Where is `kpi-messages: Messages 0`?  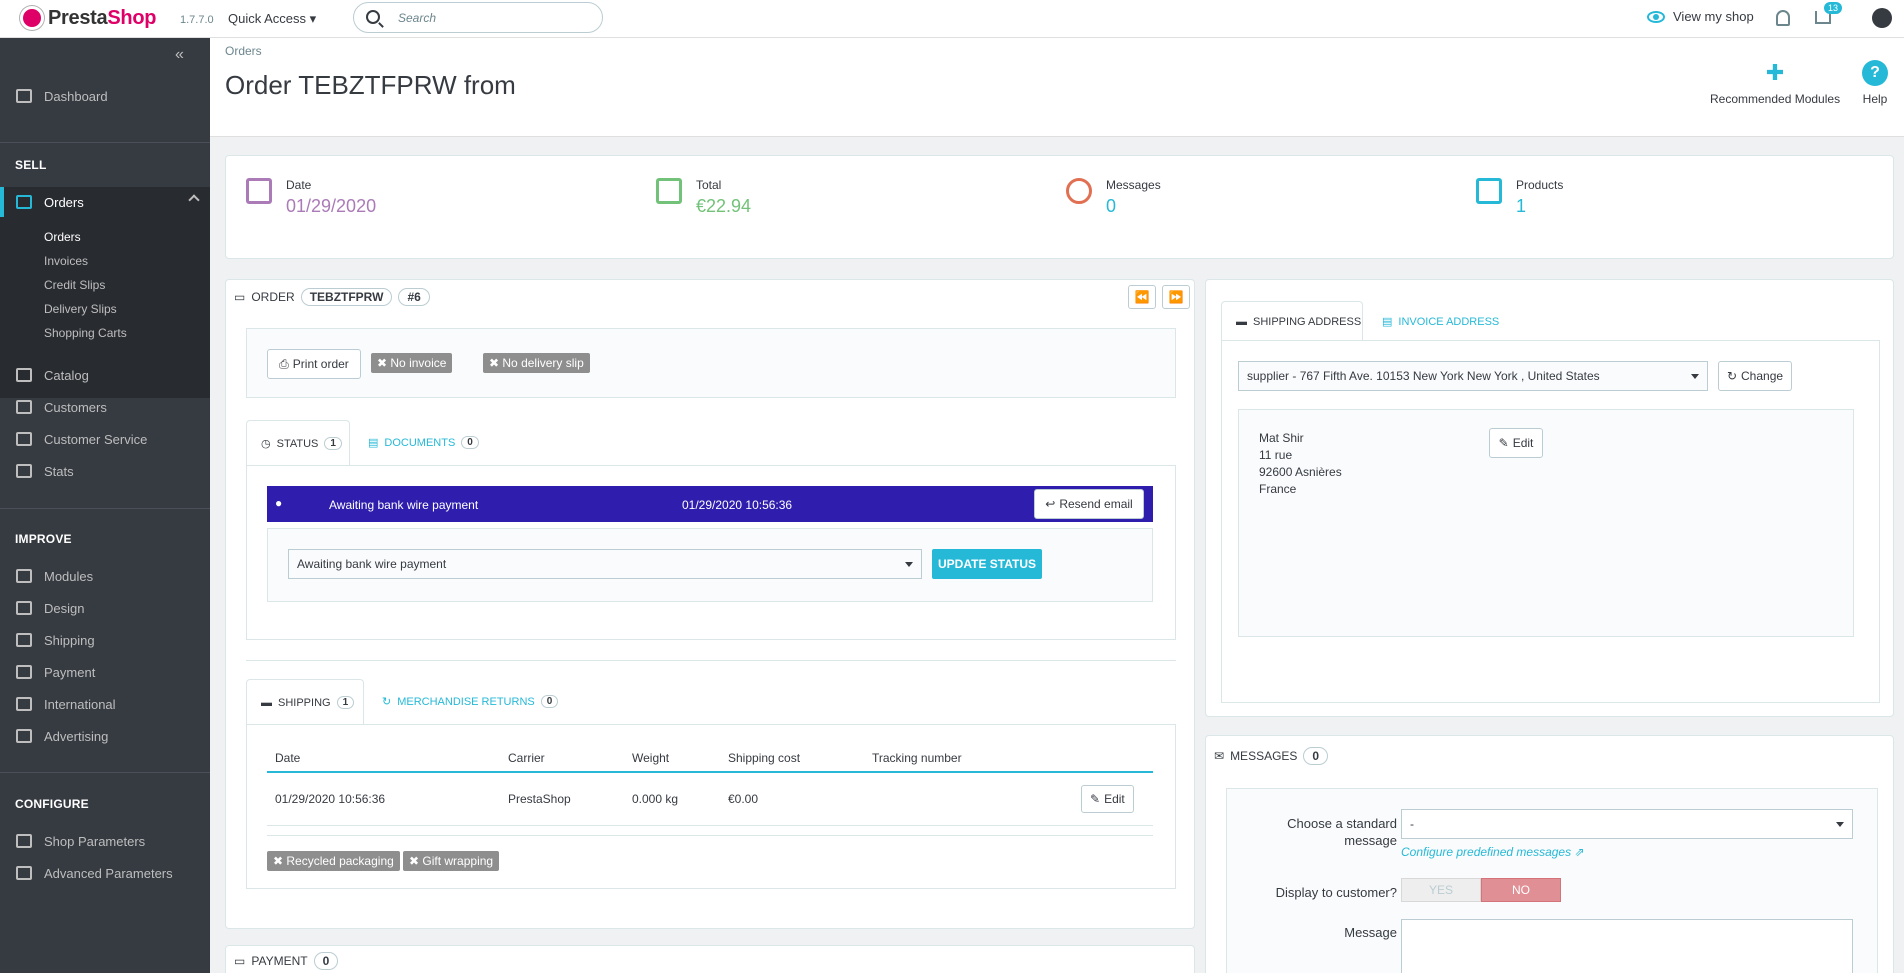 kpi-messages: Messages 0 is located at coordinates (1113, 197).